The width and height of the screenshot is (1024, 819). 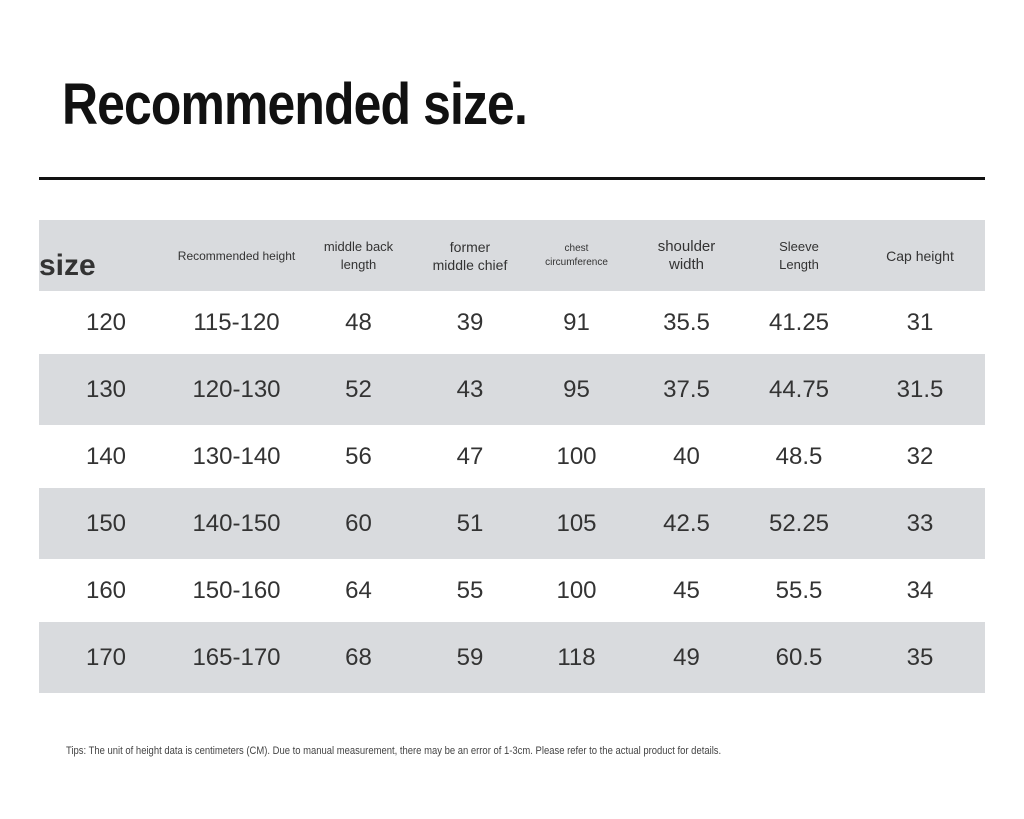 What do you see at coordinates (920, 389) in the screenshot?
I see `table-cell: 31.5` at bounding box center [920, 389].